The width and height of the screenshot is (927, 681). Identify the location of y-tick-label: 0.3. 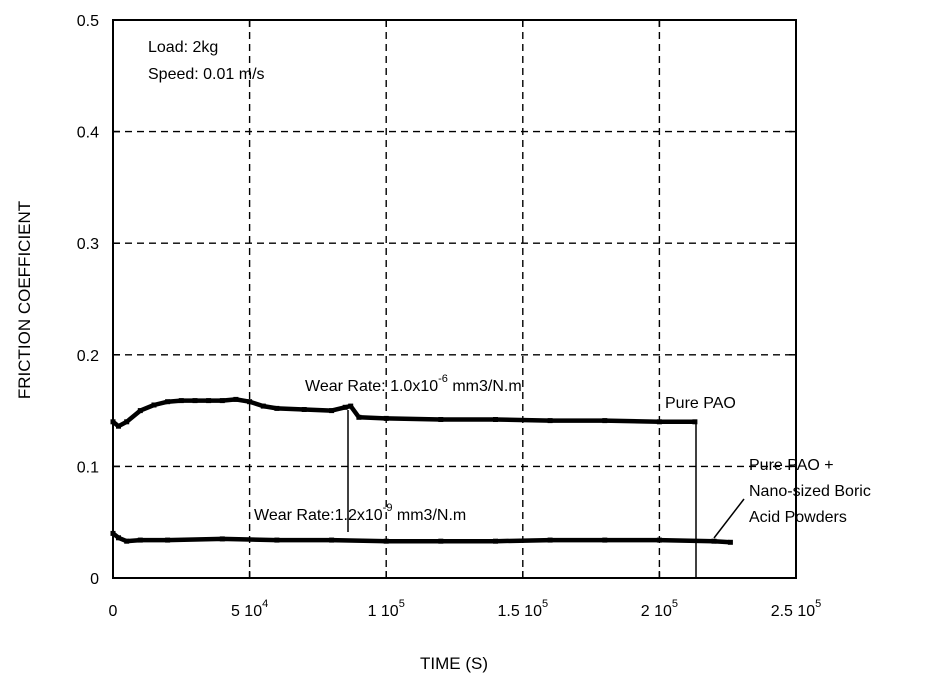
(88, 244).